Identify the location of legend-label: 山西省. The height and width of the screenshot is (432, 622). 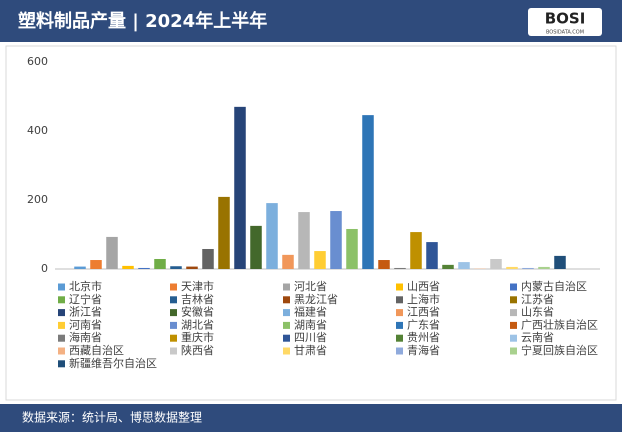
(423, 286).